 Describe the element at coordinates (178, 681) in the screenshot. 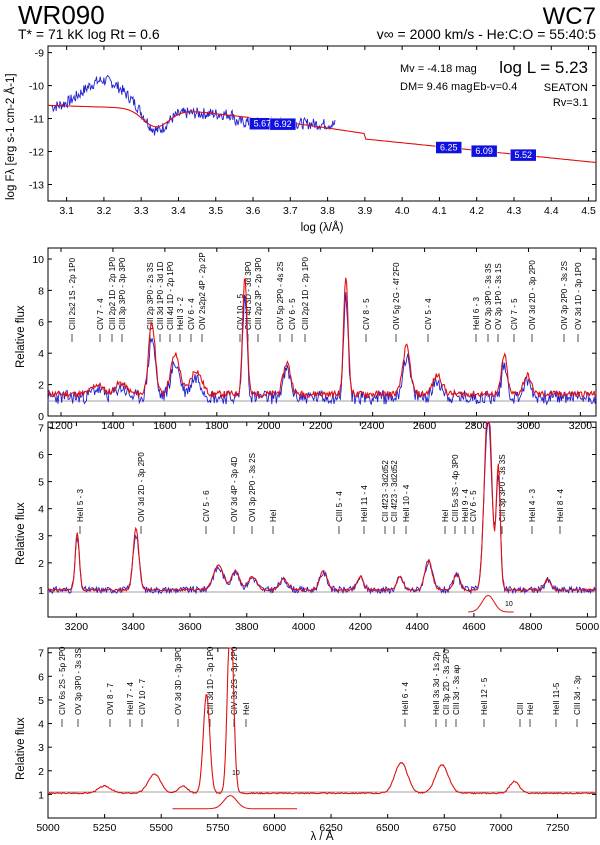

I see `line-id-label: OV 3d 3D - 3p 3P0` at that location.